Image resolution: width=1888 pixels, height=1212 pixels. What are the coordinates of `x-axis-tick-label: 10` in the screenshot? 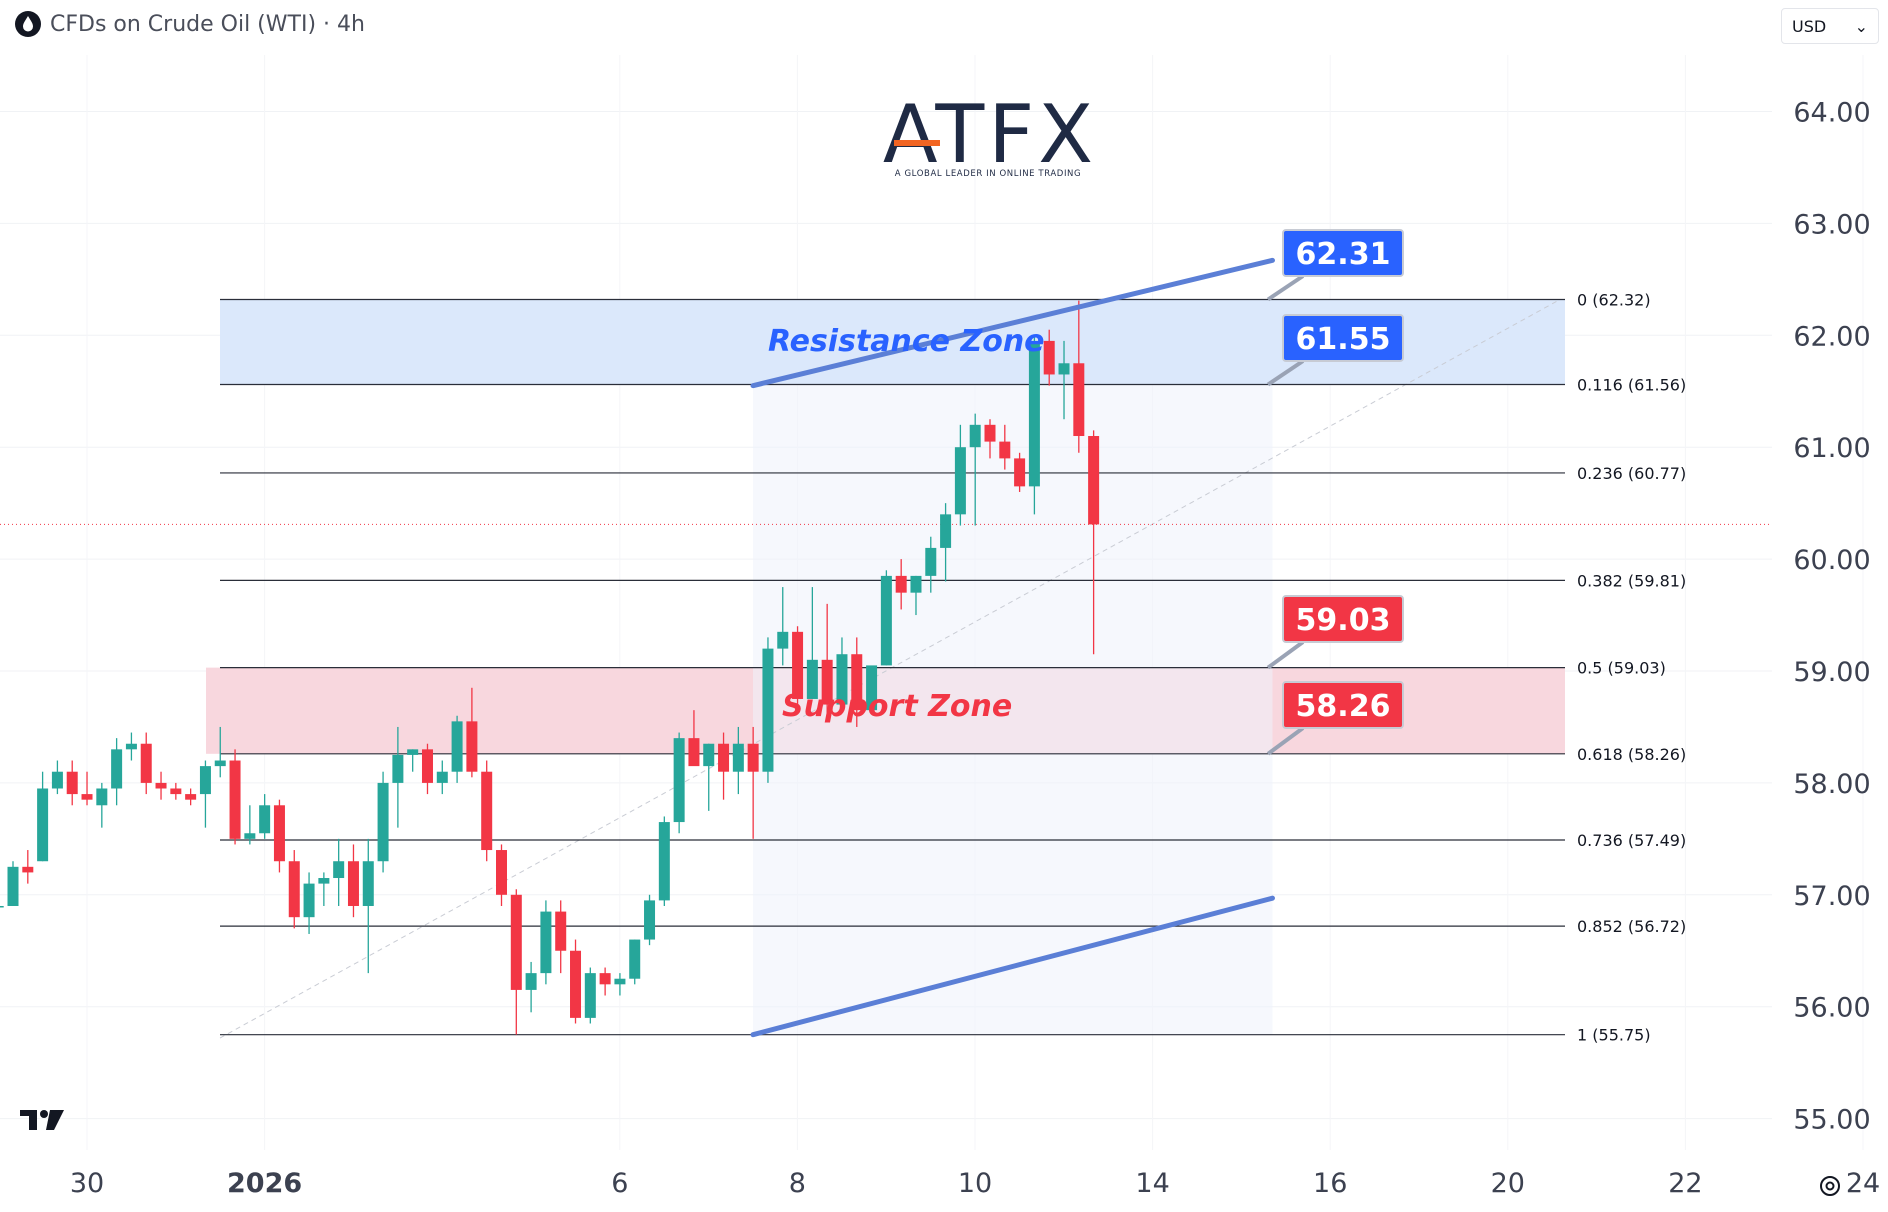 It's located at (975, 1183).